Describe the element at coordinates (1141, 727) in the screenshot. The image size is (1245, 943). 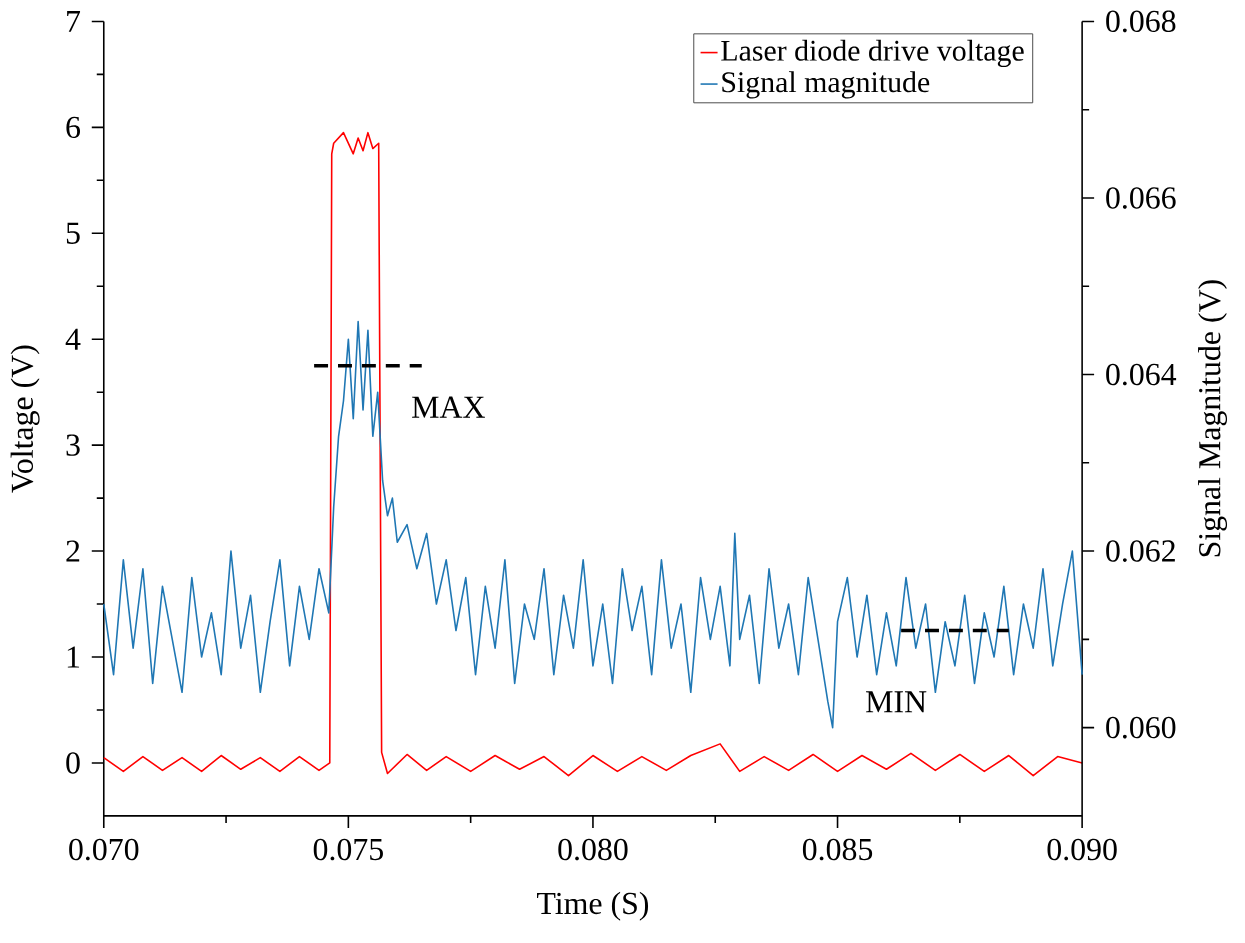
I see `y2-tick-label: 0.060` at that location.